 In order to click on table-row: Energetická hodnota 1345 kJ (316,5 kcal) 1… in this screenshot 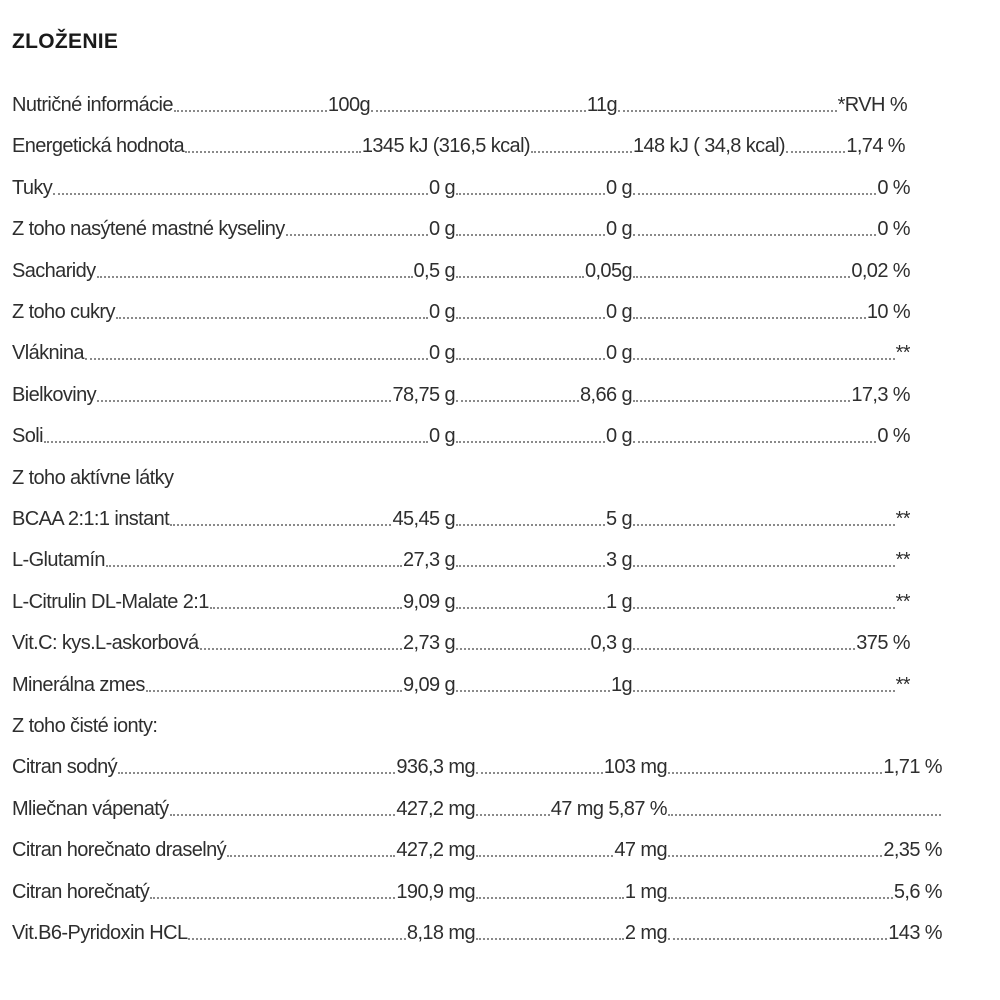, I will do `click(458, 146)`.